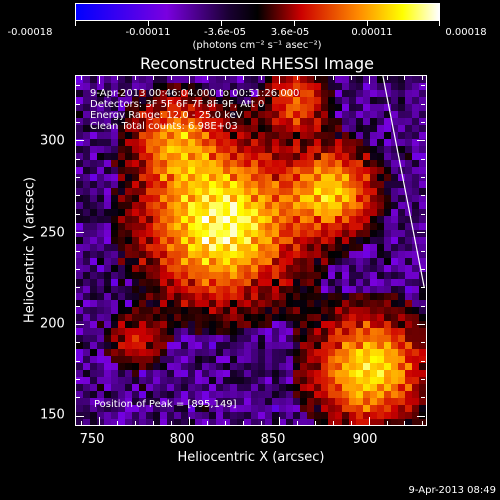  I want to click on y-tick-label: 250, so click(52, 233).